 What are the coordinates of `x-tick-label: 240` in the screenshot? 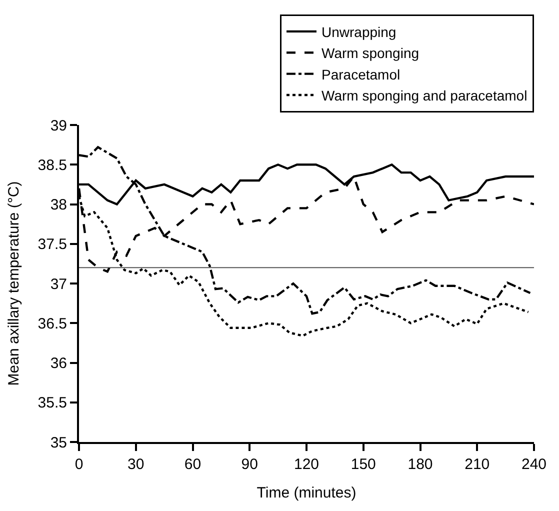 It's located at (534, 464).